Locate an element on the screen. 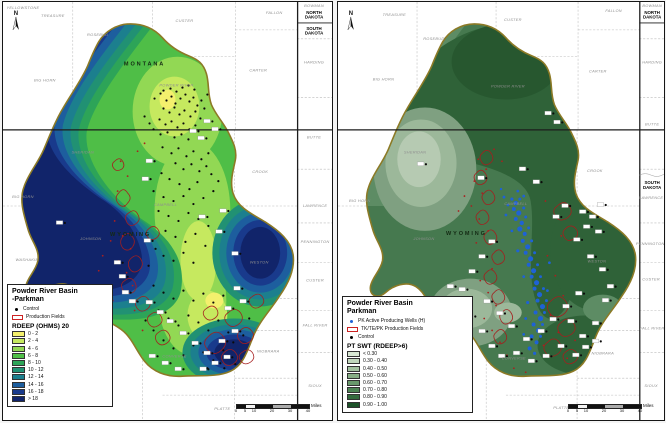 This screenshot has height=423, width=666. legend-class-row: 14 - 16 is located at coordinates (60, 384).